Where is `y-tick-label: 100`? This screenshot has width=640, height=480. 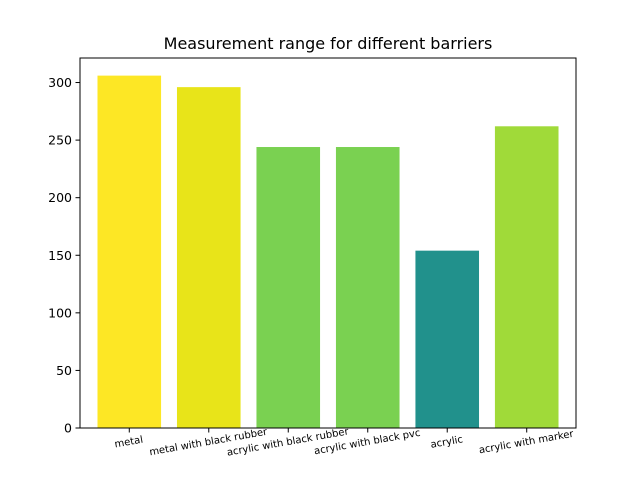
y-tick-label: 100 is located at coordinates (60, 312).